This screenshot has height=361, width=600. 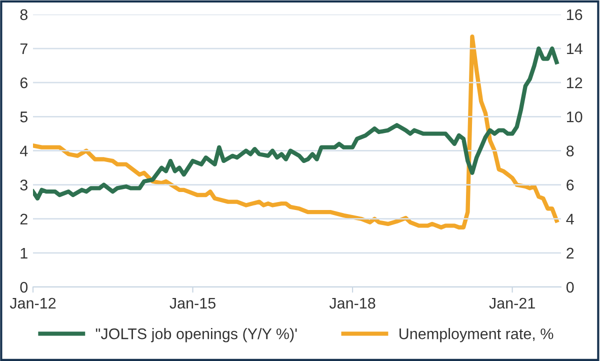 What do you see at coordinates (33, 303) in the screenshot?
I see `x-tick-label: Jan-12` at bounding box center [33, 303].